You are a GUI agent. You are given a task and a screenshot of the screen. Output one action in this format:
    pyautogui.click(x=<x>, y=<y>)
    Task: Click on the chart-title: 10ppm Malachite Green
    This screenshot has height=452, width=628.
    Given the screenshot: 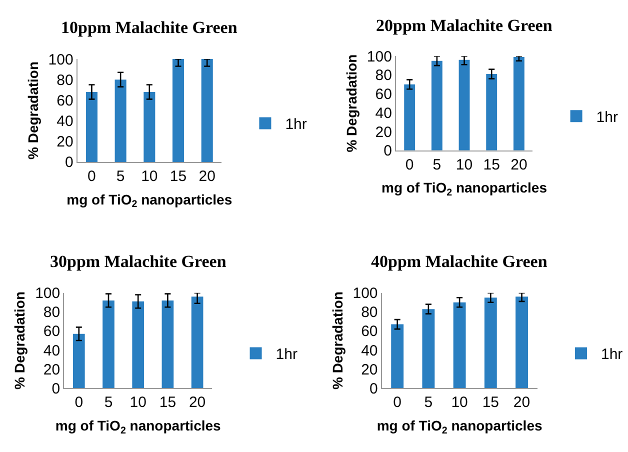 What is the action you would take?
    pyautogui.click(x=149, y=27)
    